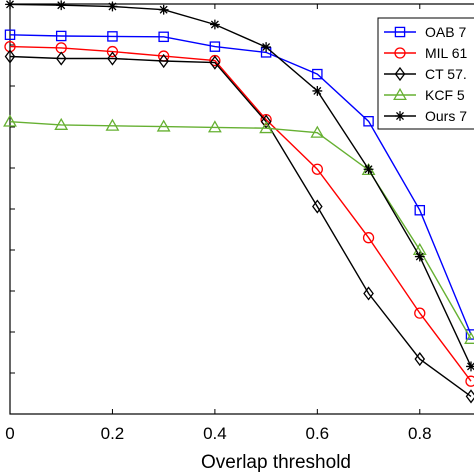  What do you see at coordinates (445, 95) in the screenshot?
I see `legend-label: KCF 5` at bounding box center [445, 95].